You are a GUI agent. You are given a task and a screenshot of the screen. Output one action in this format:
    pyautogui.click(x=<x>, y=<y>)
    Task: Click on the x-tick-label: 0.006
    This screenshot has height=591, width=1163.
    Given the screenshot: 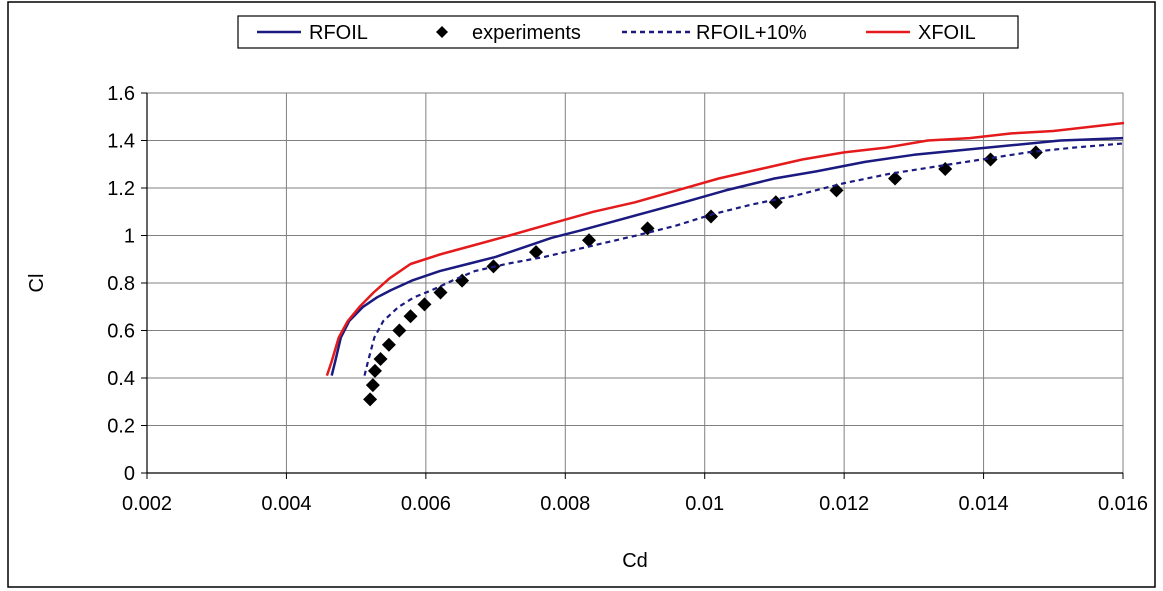 What is the action you would take?
    pyautogui.click(x=426, y=504)
    